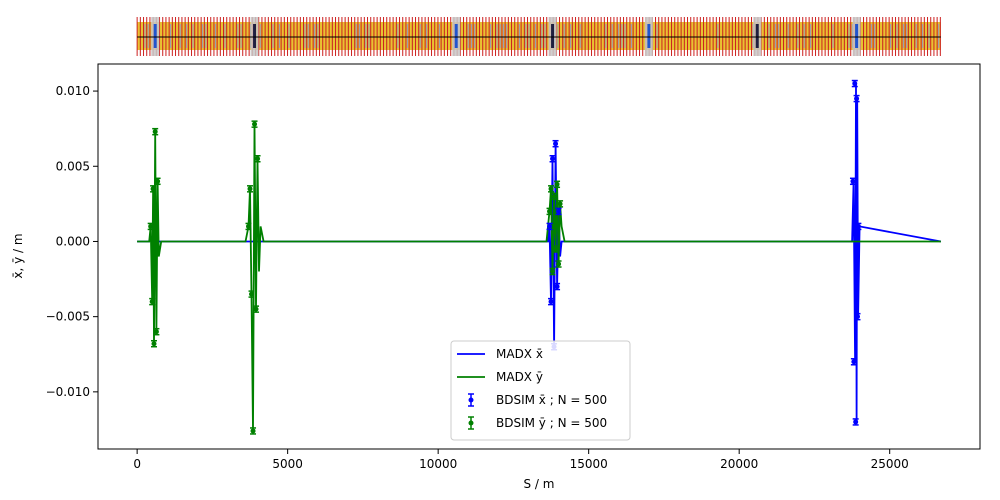  What do you see at coordinates (519, 354) in the screenshot?
I see `legend-label: MADX x̄` at bounding box center [519, 354].